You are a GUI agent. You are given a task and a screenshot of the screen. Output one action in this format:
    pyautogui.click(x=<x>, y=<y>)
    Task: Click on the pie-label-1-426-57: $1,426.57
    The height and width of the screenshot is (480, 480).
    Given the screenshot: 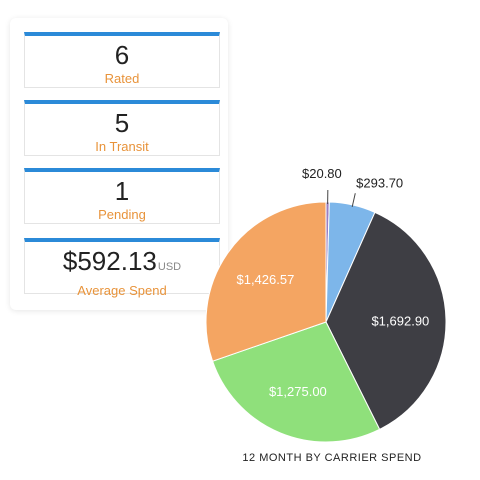 What is the action you would take?
    pyautogui.click(x=265, y=279)
    